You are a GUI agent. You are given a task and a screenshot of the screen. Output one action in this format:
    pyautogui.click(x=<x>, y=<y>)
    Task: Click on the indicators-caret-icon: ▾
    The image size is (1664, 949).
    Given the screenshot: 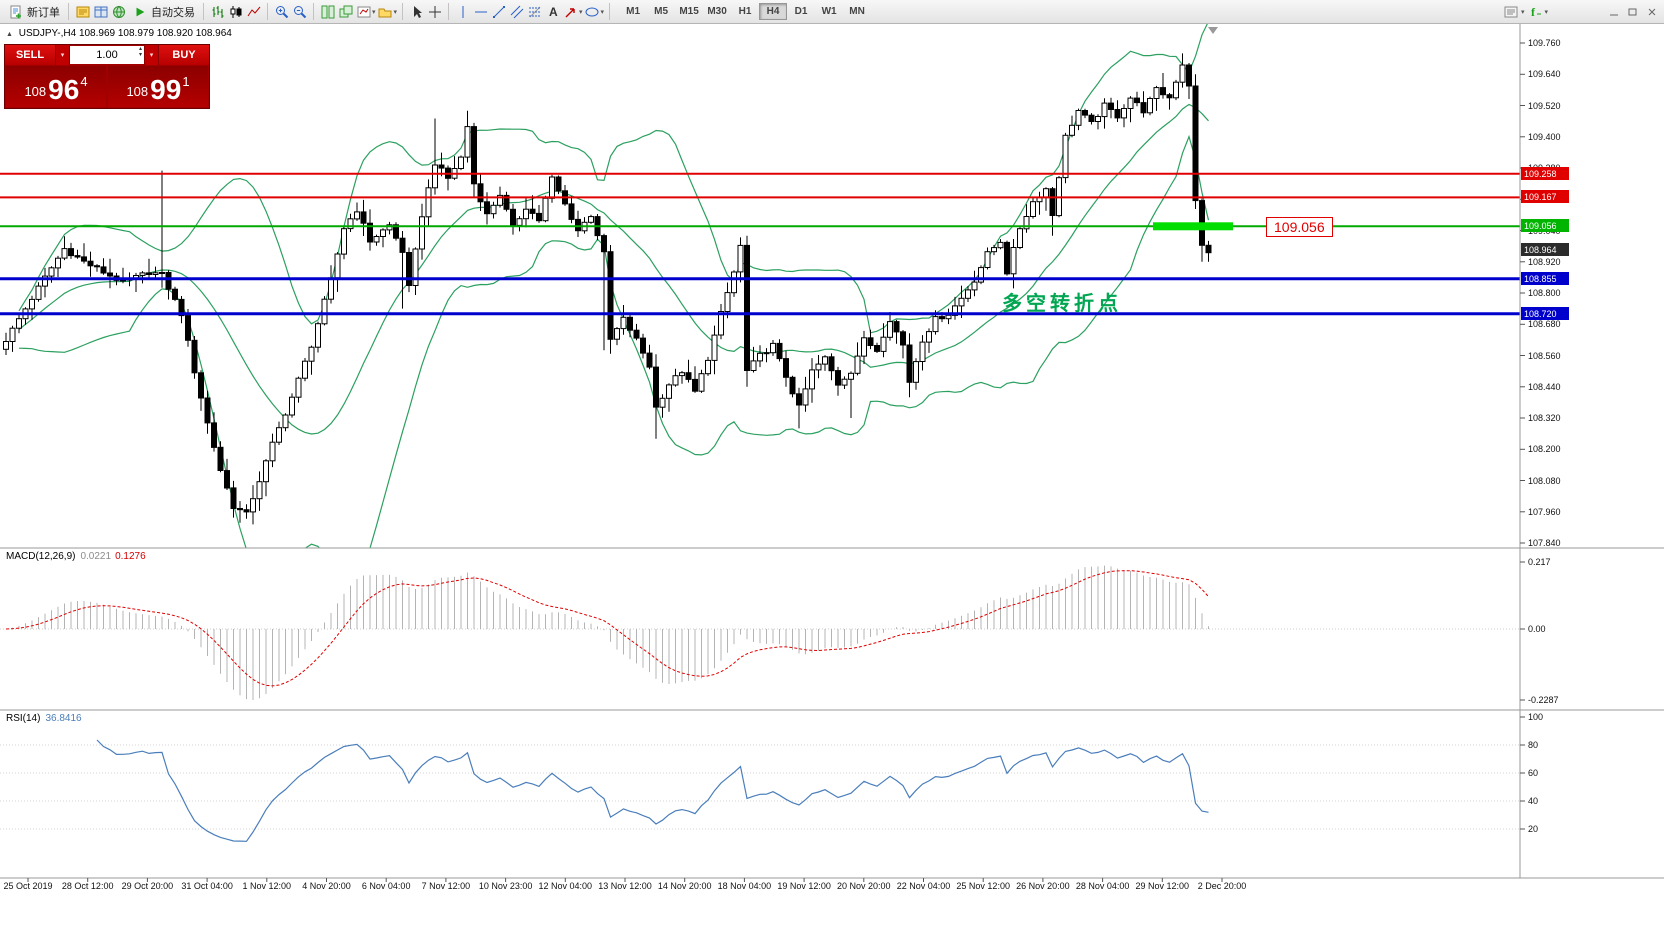 What is the action you would take?
    pyautogui.click(x=1546, y=12)
    